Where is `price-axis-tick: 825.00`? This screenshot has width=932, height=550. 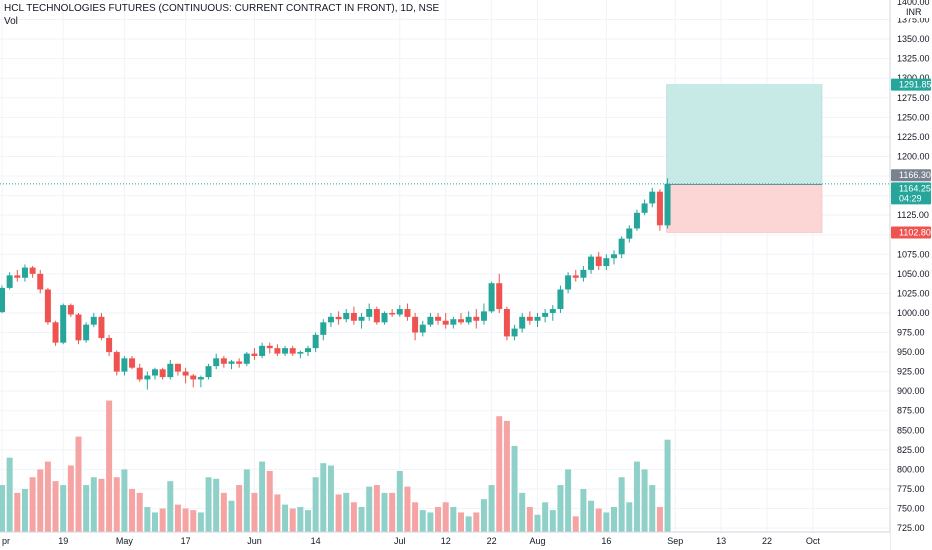 price-axis-tick: 825.00 is located at coordinates (911, 450).